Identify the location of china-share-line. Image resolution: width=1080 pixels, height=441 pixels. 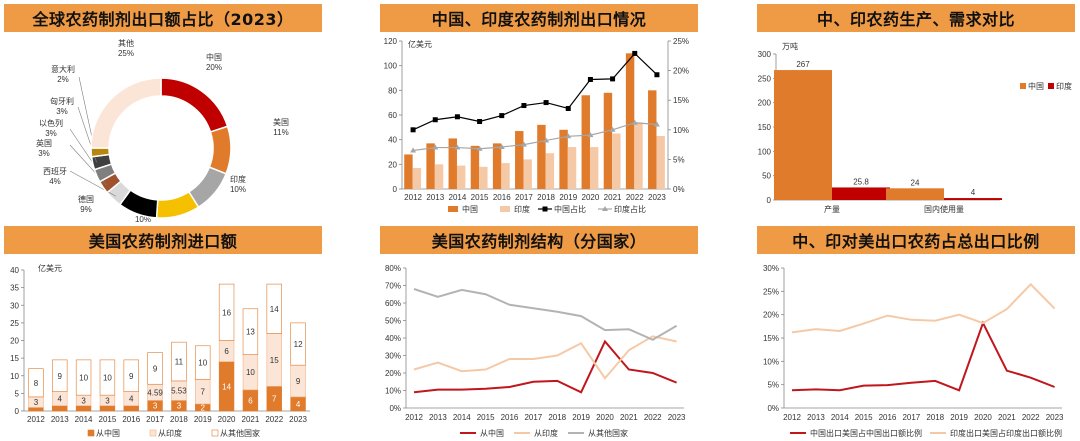
(535, 91).